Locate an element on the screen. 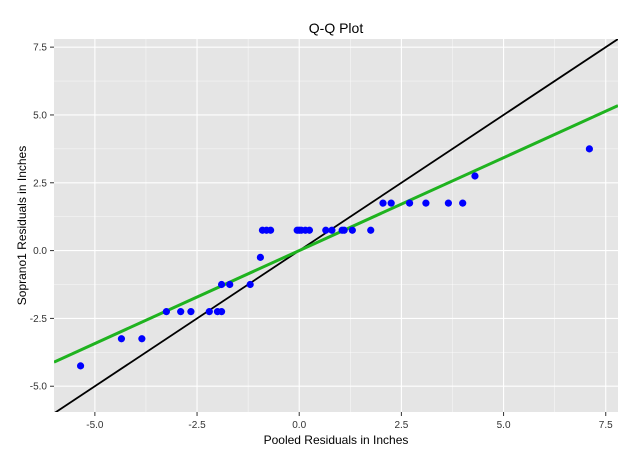 The image size is (638, 458). y-tick-label: 2.5 is located at coordinates (40, 183).